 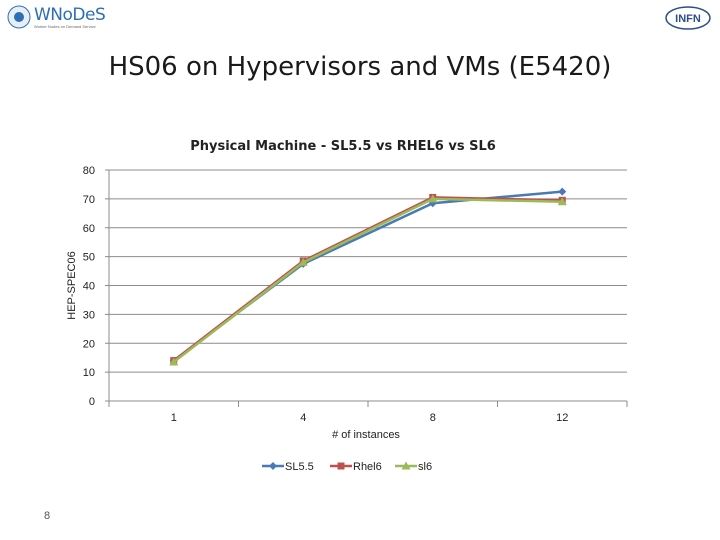 I want to click on chart-legend: SL5.5 Rhel6 sl6, so click(x=347, y=467).